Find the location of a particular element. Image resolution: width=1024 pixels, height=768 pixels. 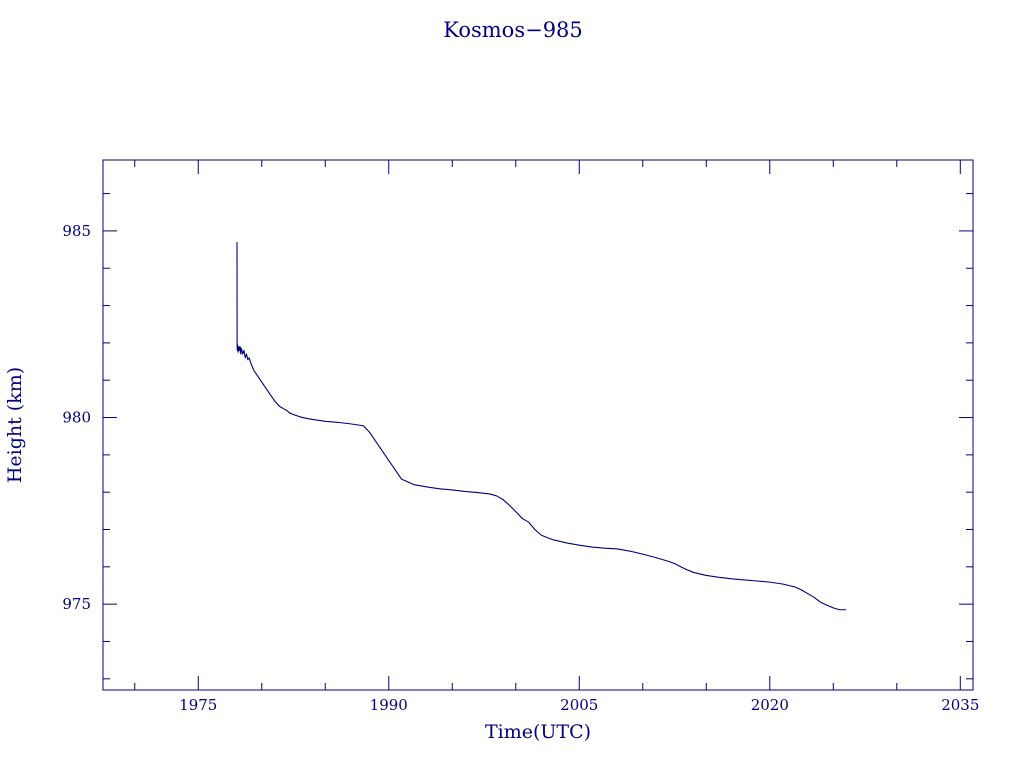

y-tick-label: 985 is located at coordinates (76, 231).